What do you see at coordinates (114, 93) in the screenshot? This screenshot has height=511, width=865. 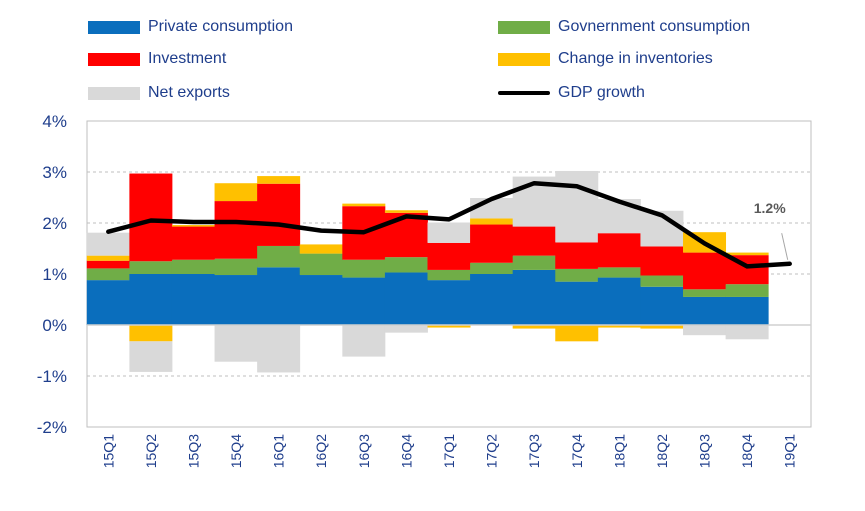 I see `legend-swatch-netexports` at bounding box center [114, 93].